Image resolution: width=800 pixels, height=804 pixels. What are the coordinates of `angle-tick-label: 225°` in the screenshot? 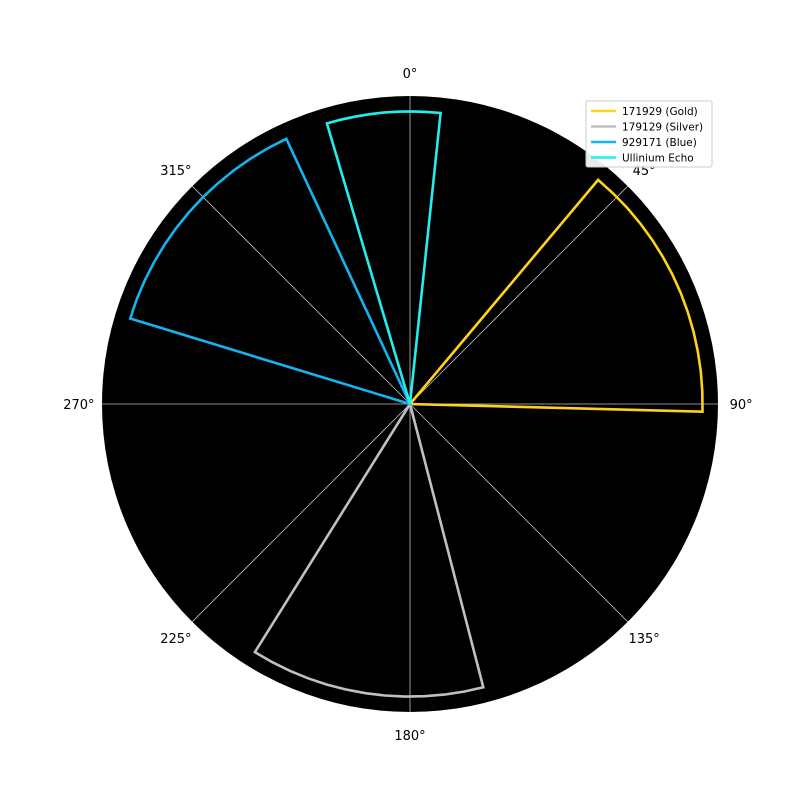 It's located at (175, 639).